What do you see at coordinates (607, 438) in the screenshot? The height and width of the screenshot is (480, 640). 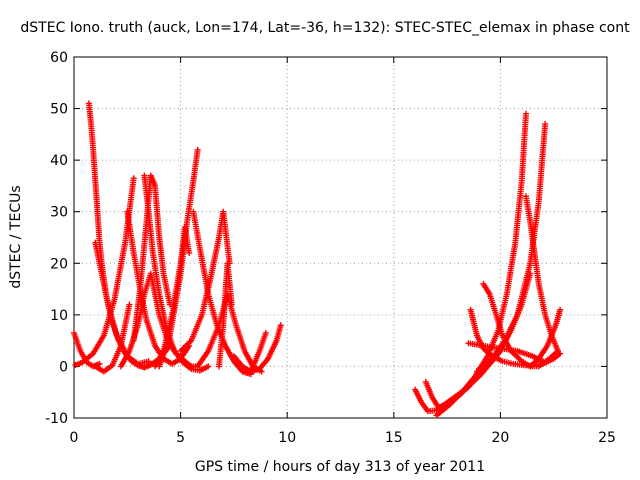 I see `x-tick-label: 25` at bounding box center [607, 438].